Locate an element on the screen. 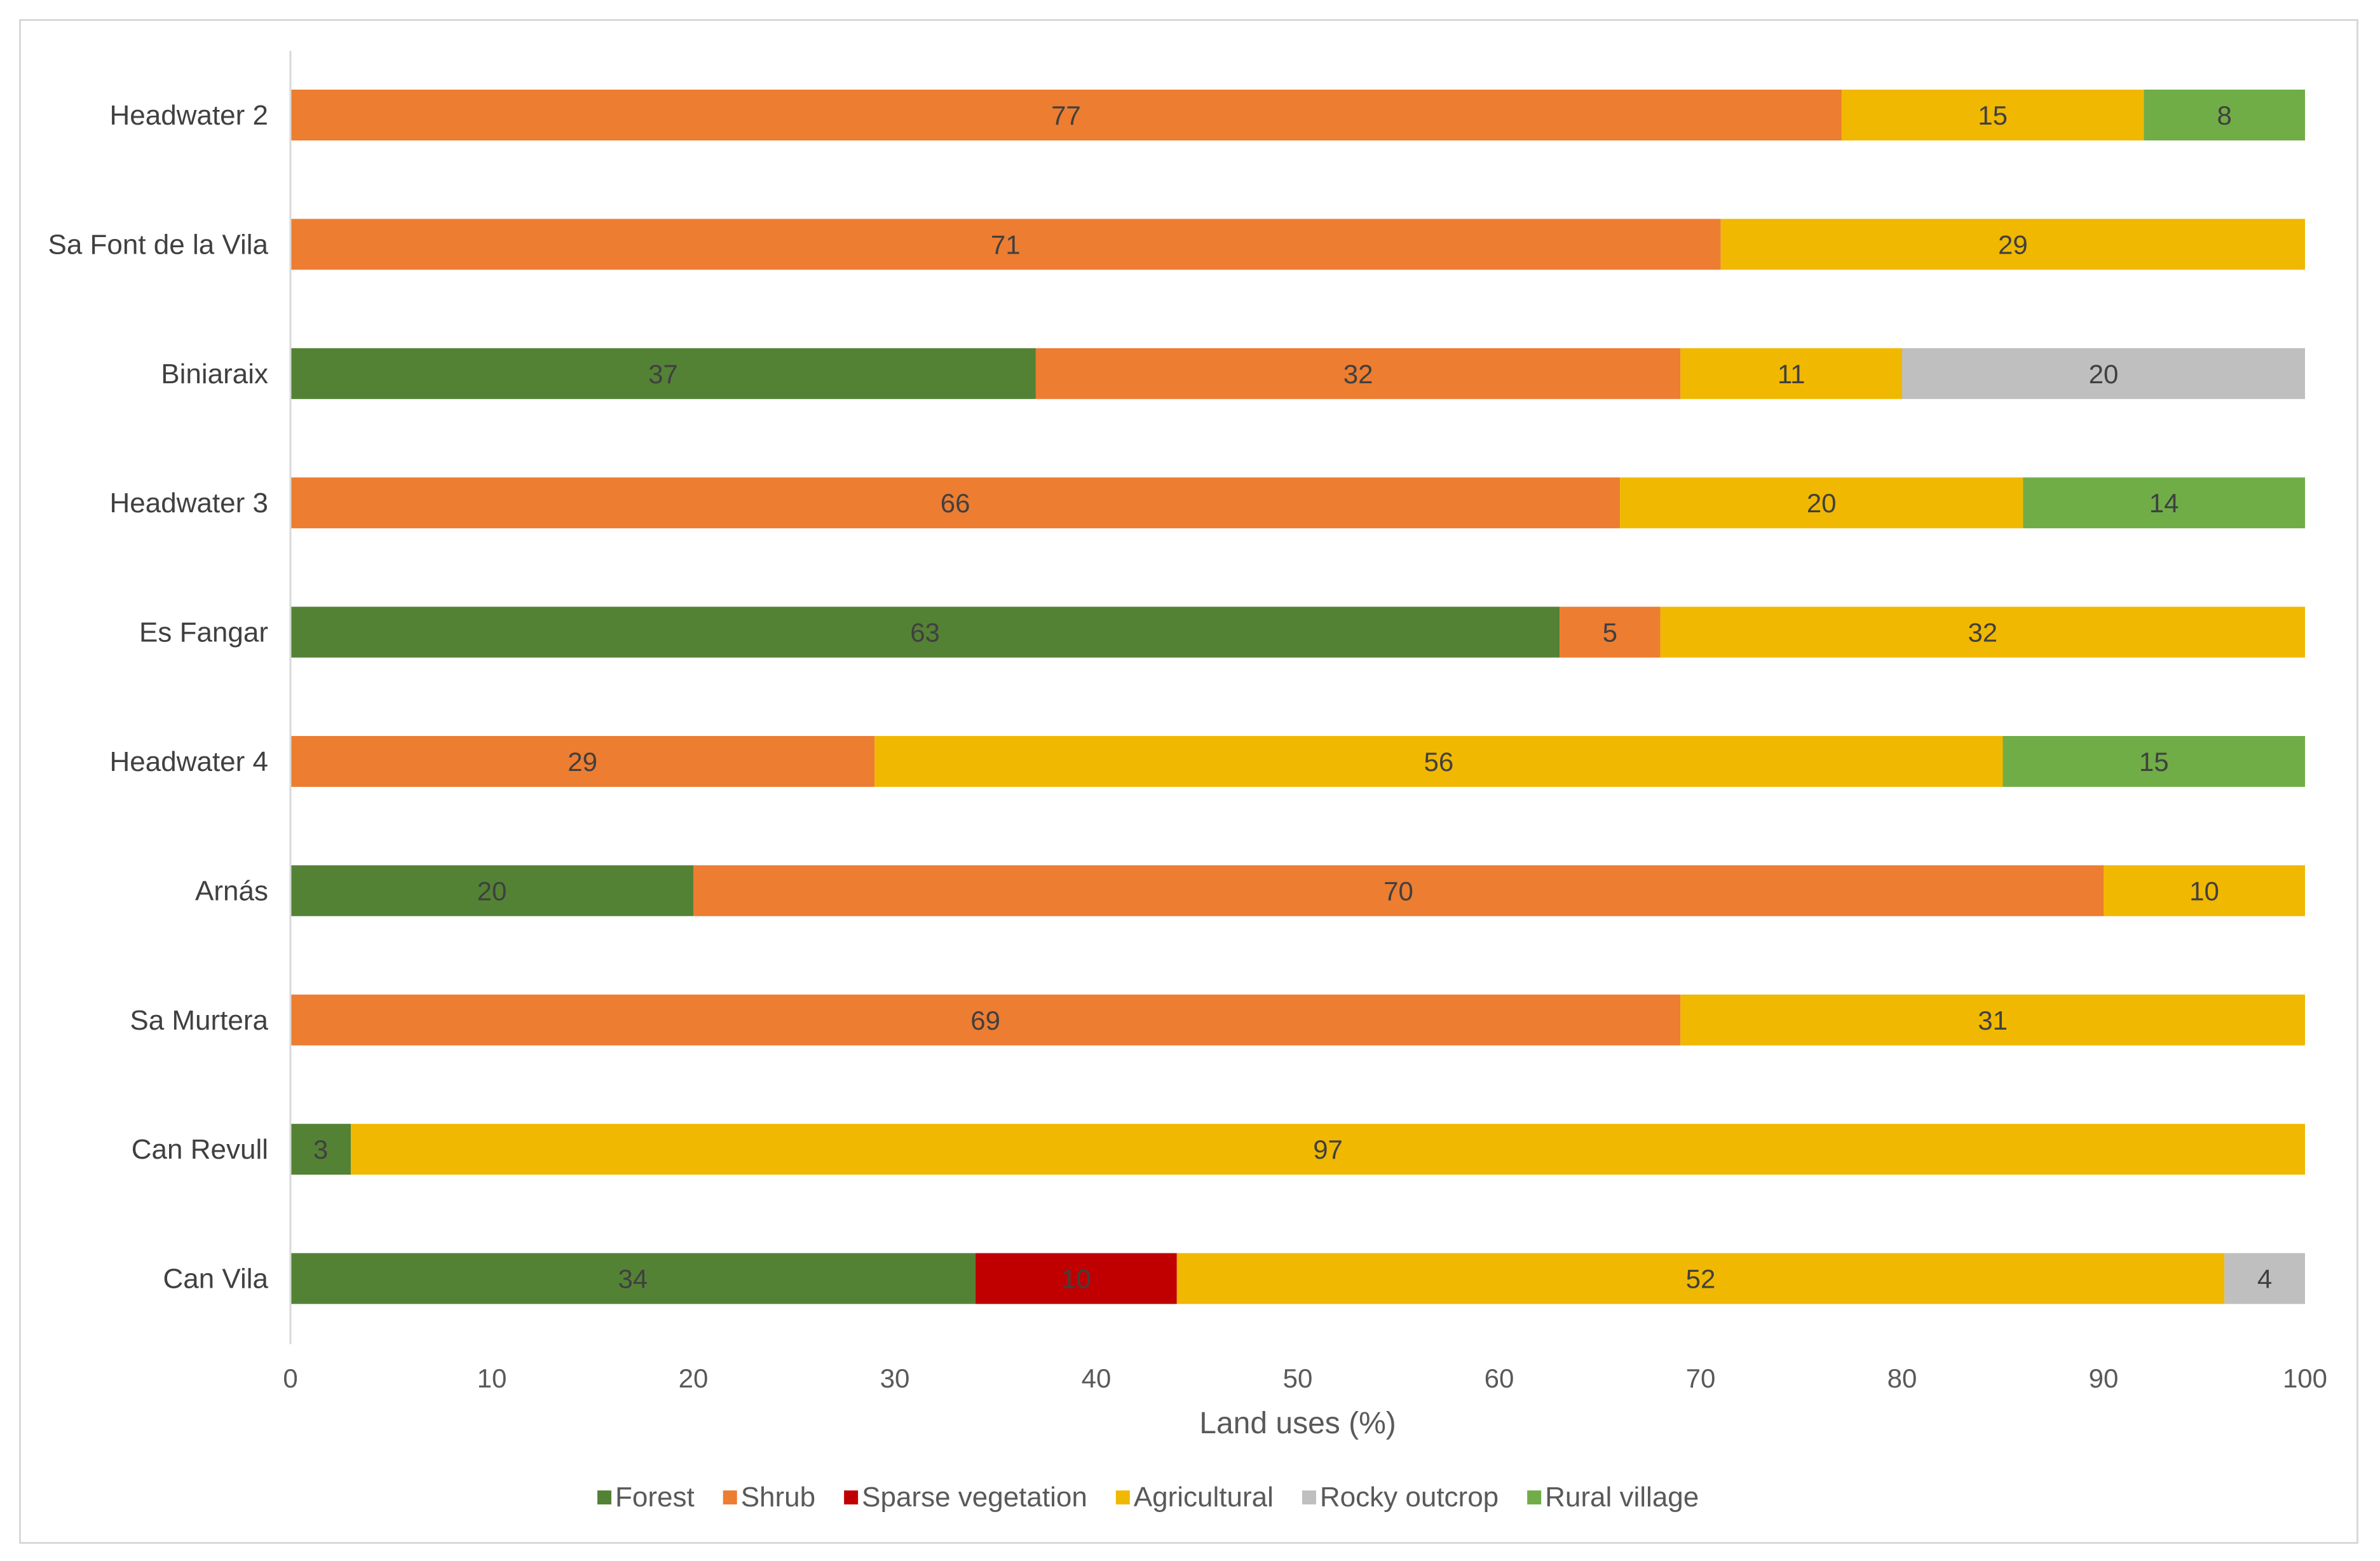 Image resolution: width=2380 pixels, height=1561 pixels. data-label-sa-murtera-agricultural: 31 is located at coordinates (1993, 1020).